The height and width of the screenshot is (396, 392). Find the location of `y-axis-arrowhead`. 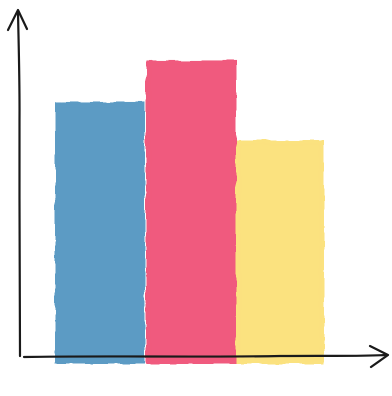

y-axis-arrowhead is located at coordinates (17, 20).